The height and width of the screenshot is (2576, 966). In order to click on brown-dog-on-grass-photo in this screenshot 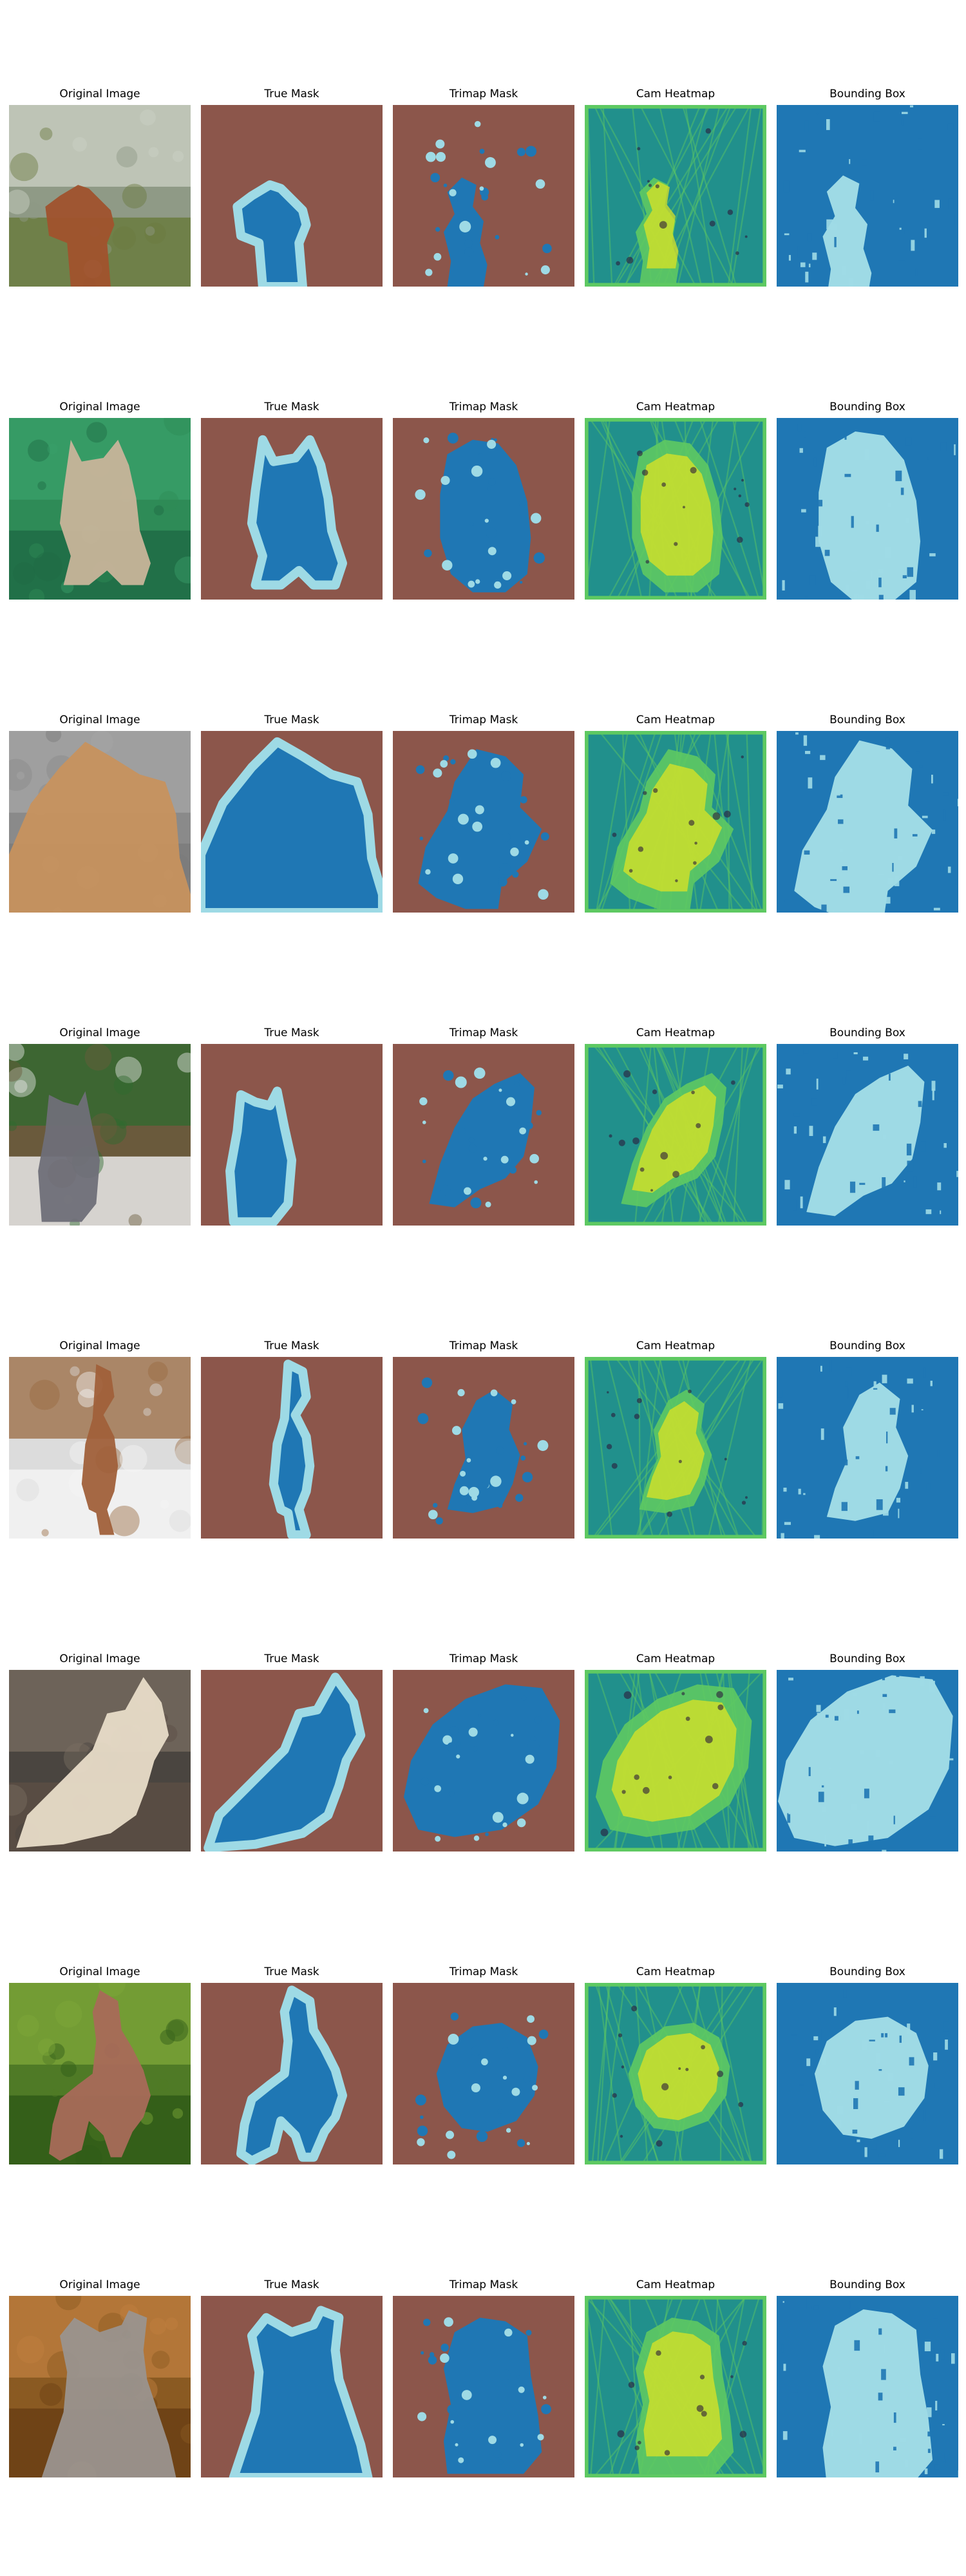, I will do `click(100, 196)`.